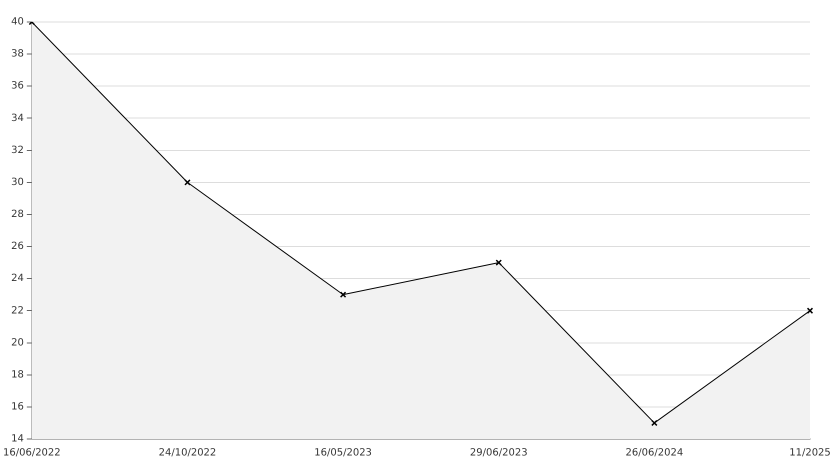  I want to click on x-tick-label: 29/06/2023, so click(499, 453).